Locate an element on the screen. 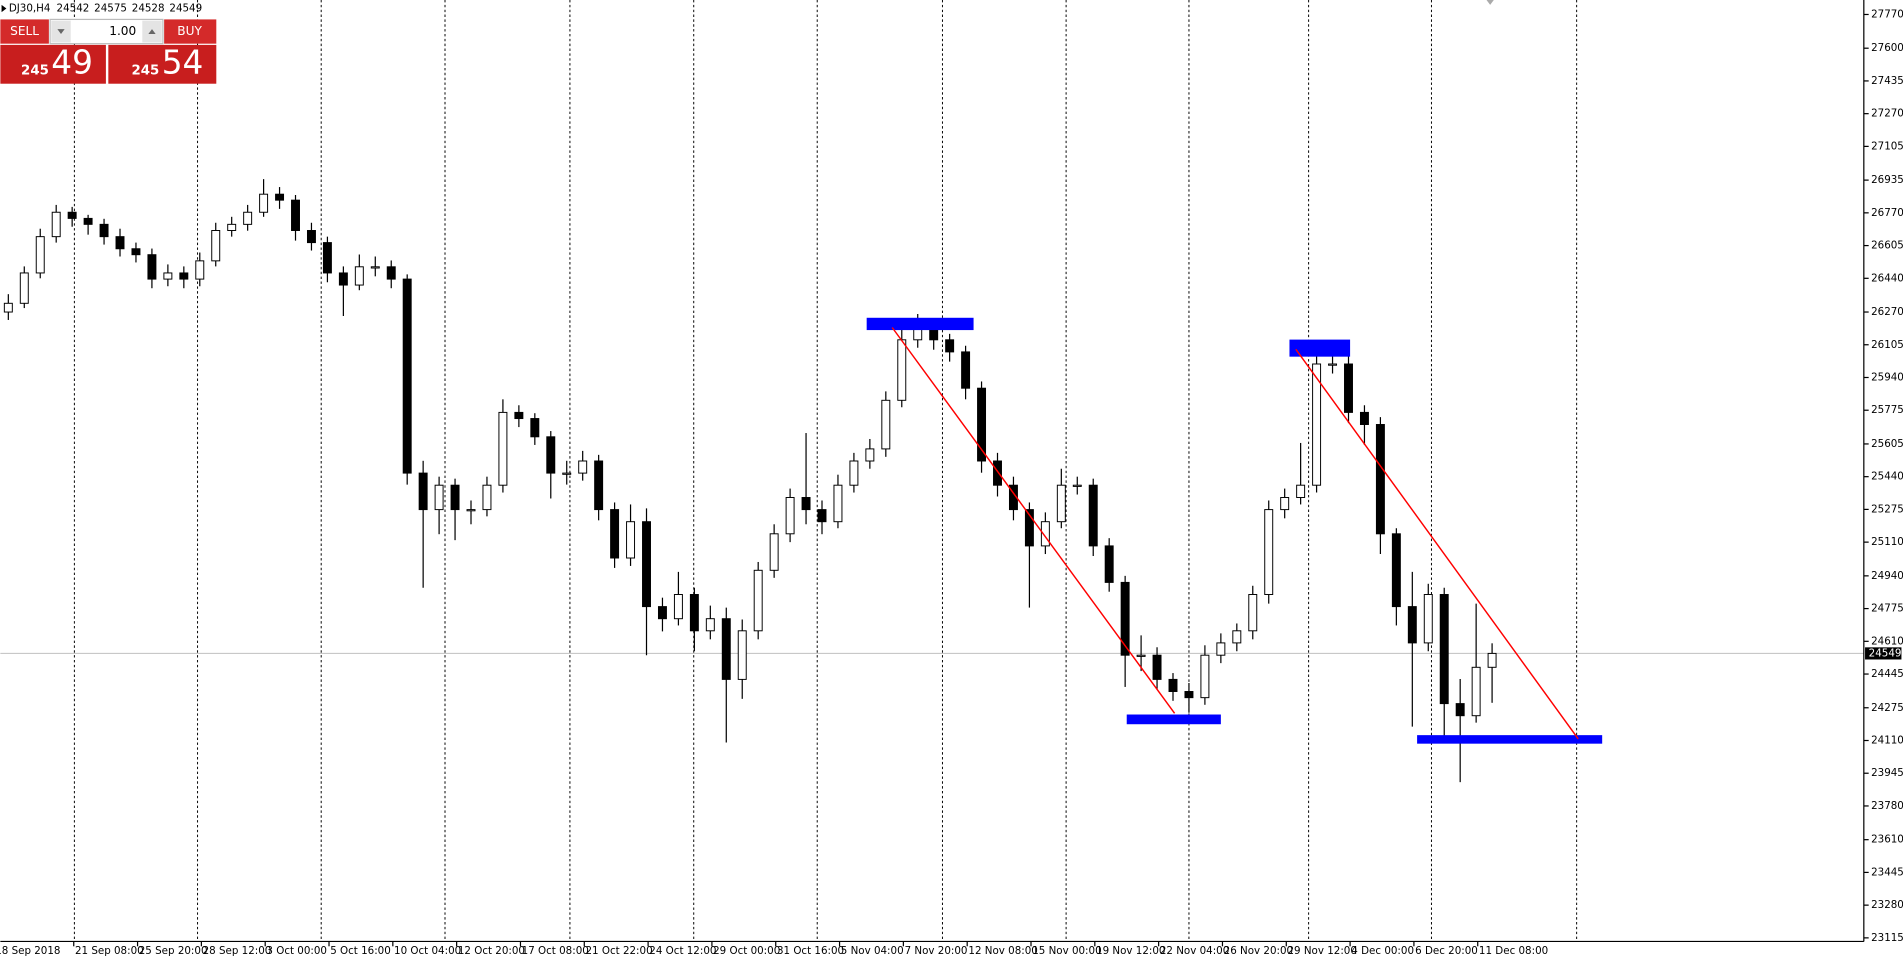 The image size is (1903, 956). up-arrow is located at coordinates (152, 31).